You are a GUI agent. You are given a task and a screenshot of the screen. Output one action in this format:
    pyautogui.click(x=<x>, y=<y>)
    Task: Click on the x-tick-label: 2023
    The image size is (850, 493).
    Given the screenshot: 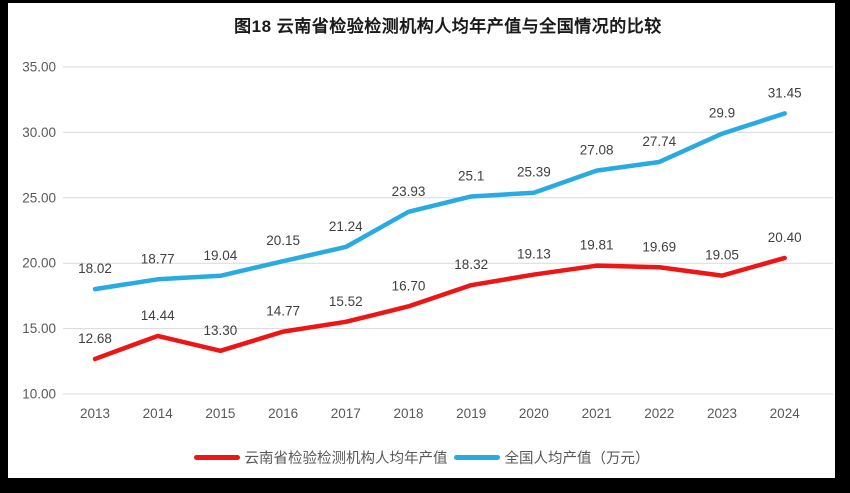 What is the action you would take?
    pyautogui.click(x=722, y=413)
    